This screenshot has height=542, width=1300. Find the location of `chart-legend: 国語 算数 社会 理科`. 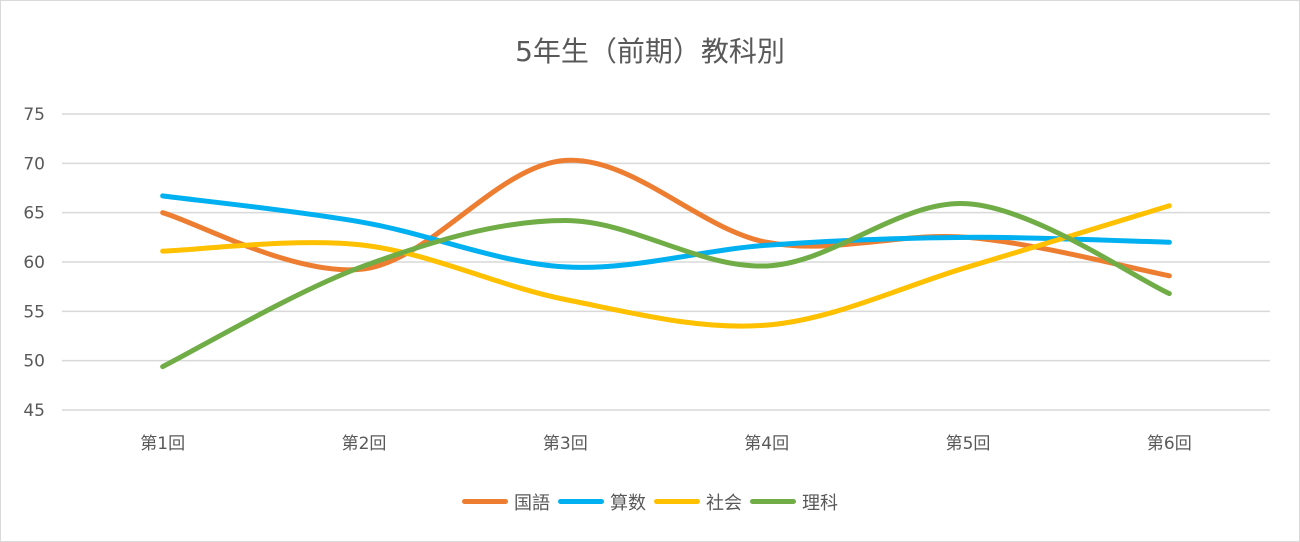

chart-legend: 国語 算数 社会 理科 is located at coordinates (650, 501).